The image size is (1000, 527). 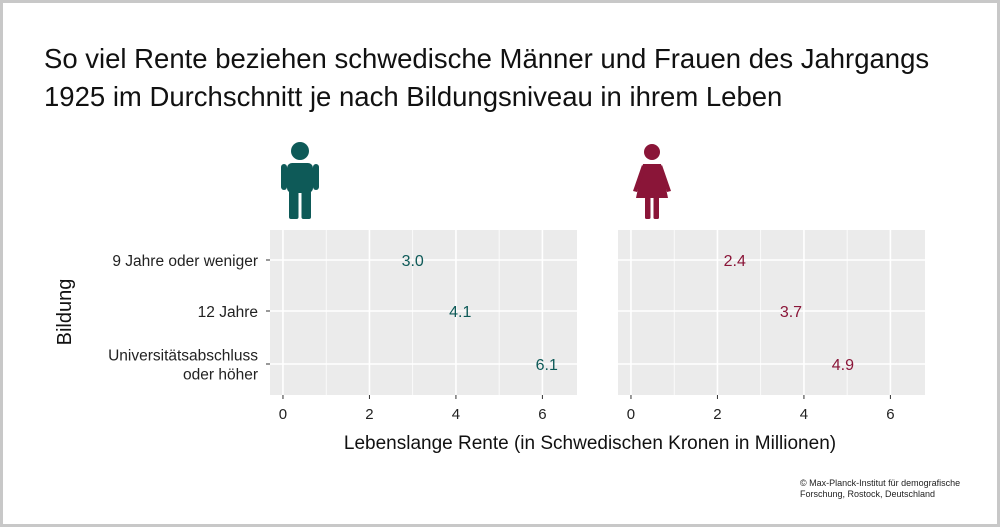 What do you see at coordinates (228, 312) in the screenshot?
I see `y-tick-label: 12 Jahre` at bounding box center [228, 312].